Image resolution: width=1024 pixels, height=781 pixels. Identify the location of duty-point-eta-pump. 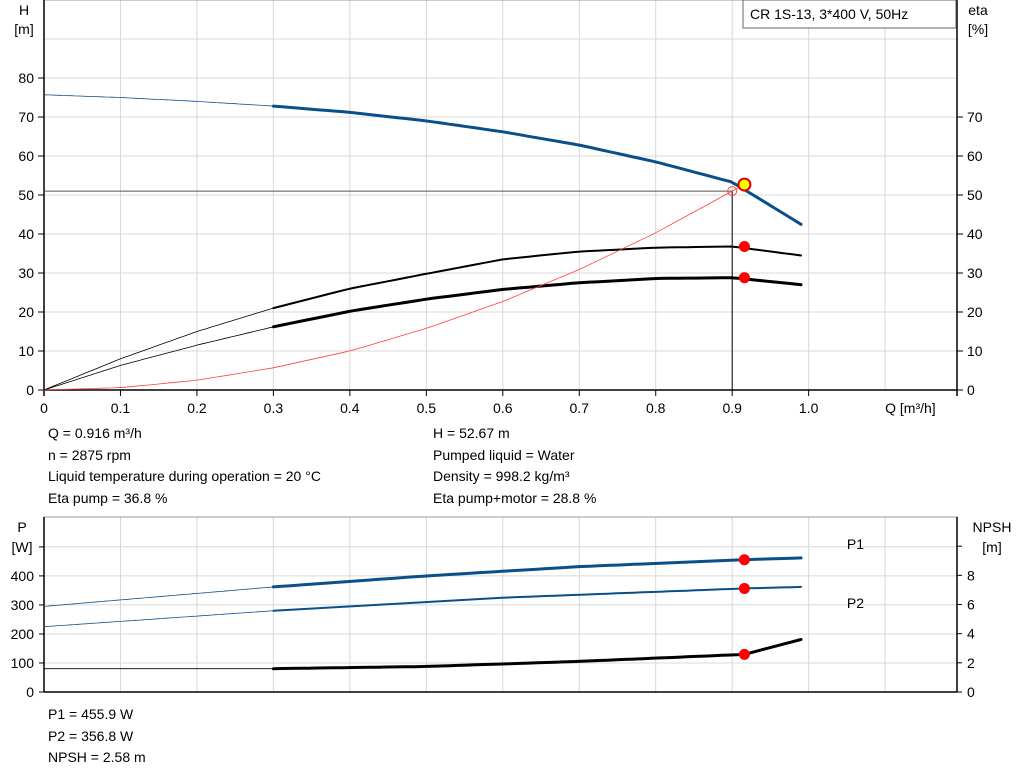
(744, 246).